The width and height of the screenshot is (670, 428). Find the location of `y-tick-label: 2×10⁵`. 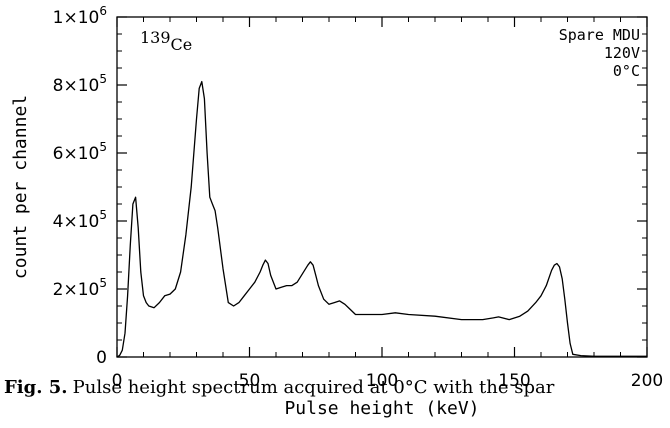

y-tick-label: 2×10⁵ is located at coordinates (80, 288).